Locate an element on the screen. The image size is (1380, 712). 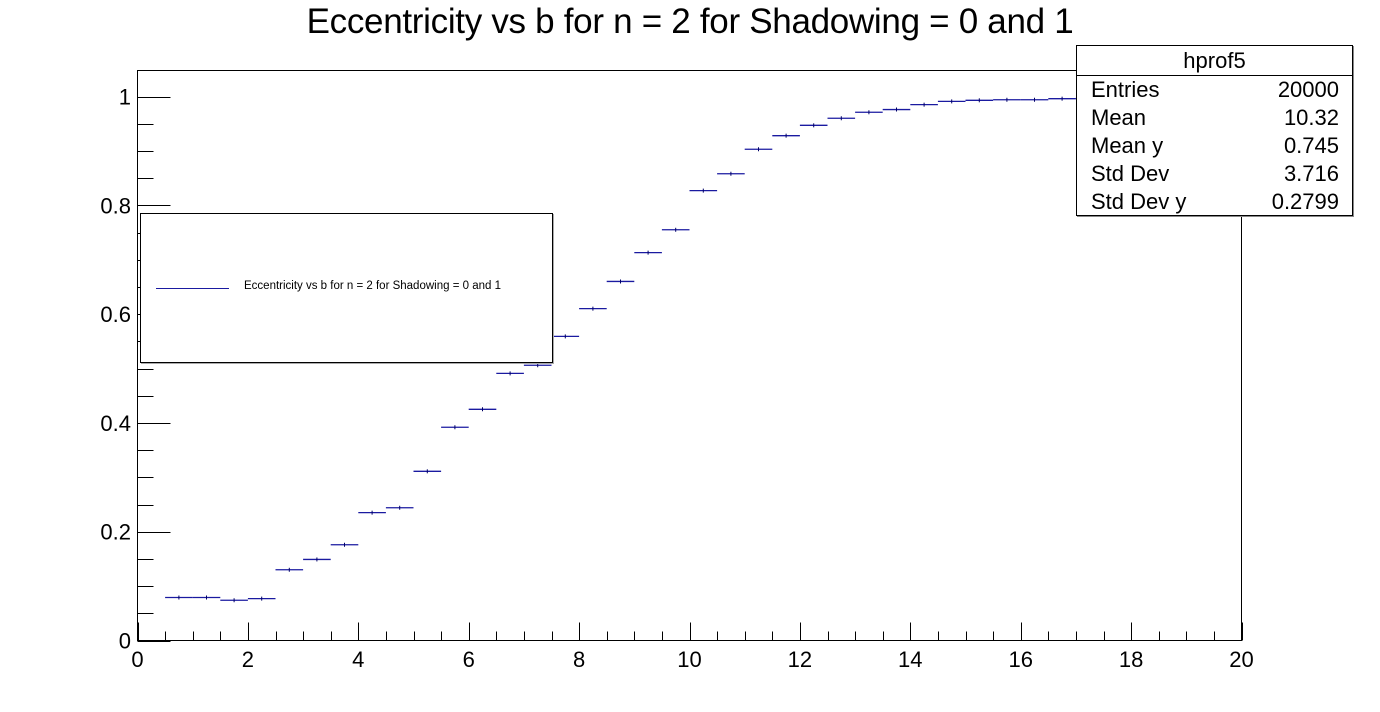
stats-row: Std Dev y 0.2799 is located at coordinates (1214, 202).